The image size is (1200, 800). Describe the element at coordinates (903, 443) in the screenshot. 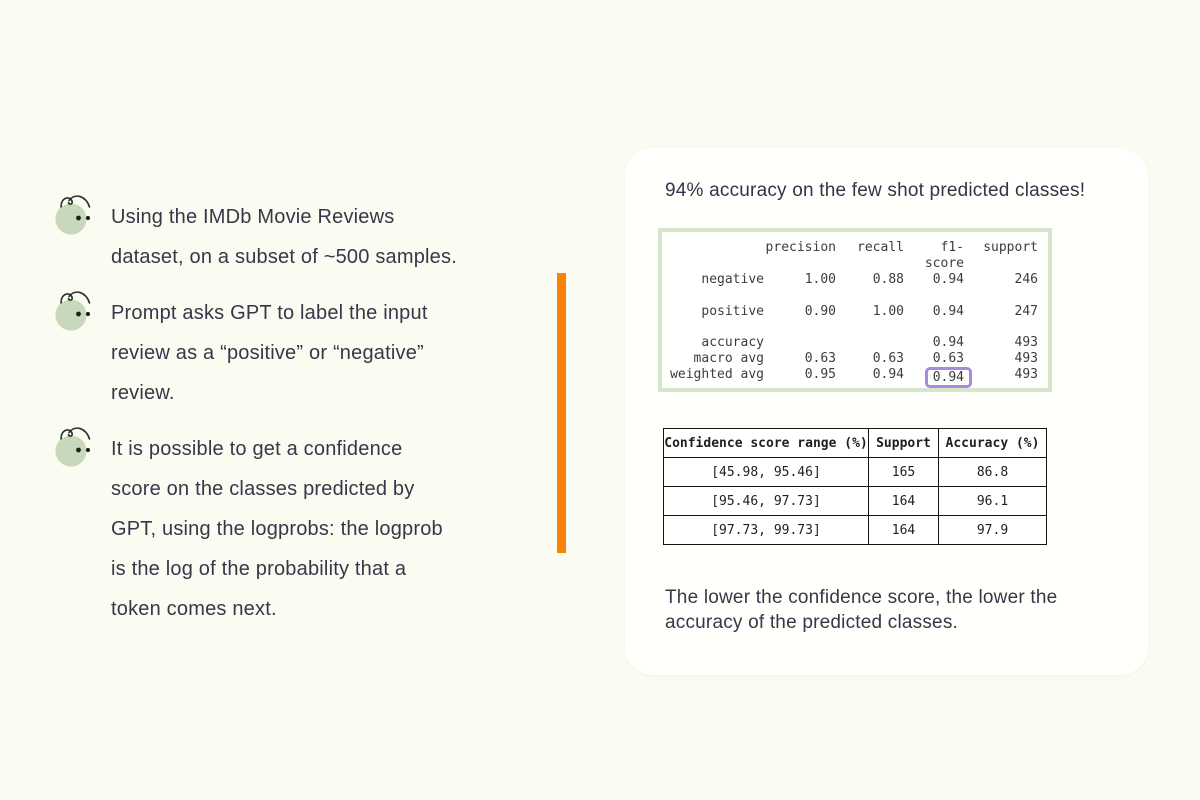

I see `confidence-table-header: Support` at that location.